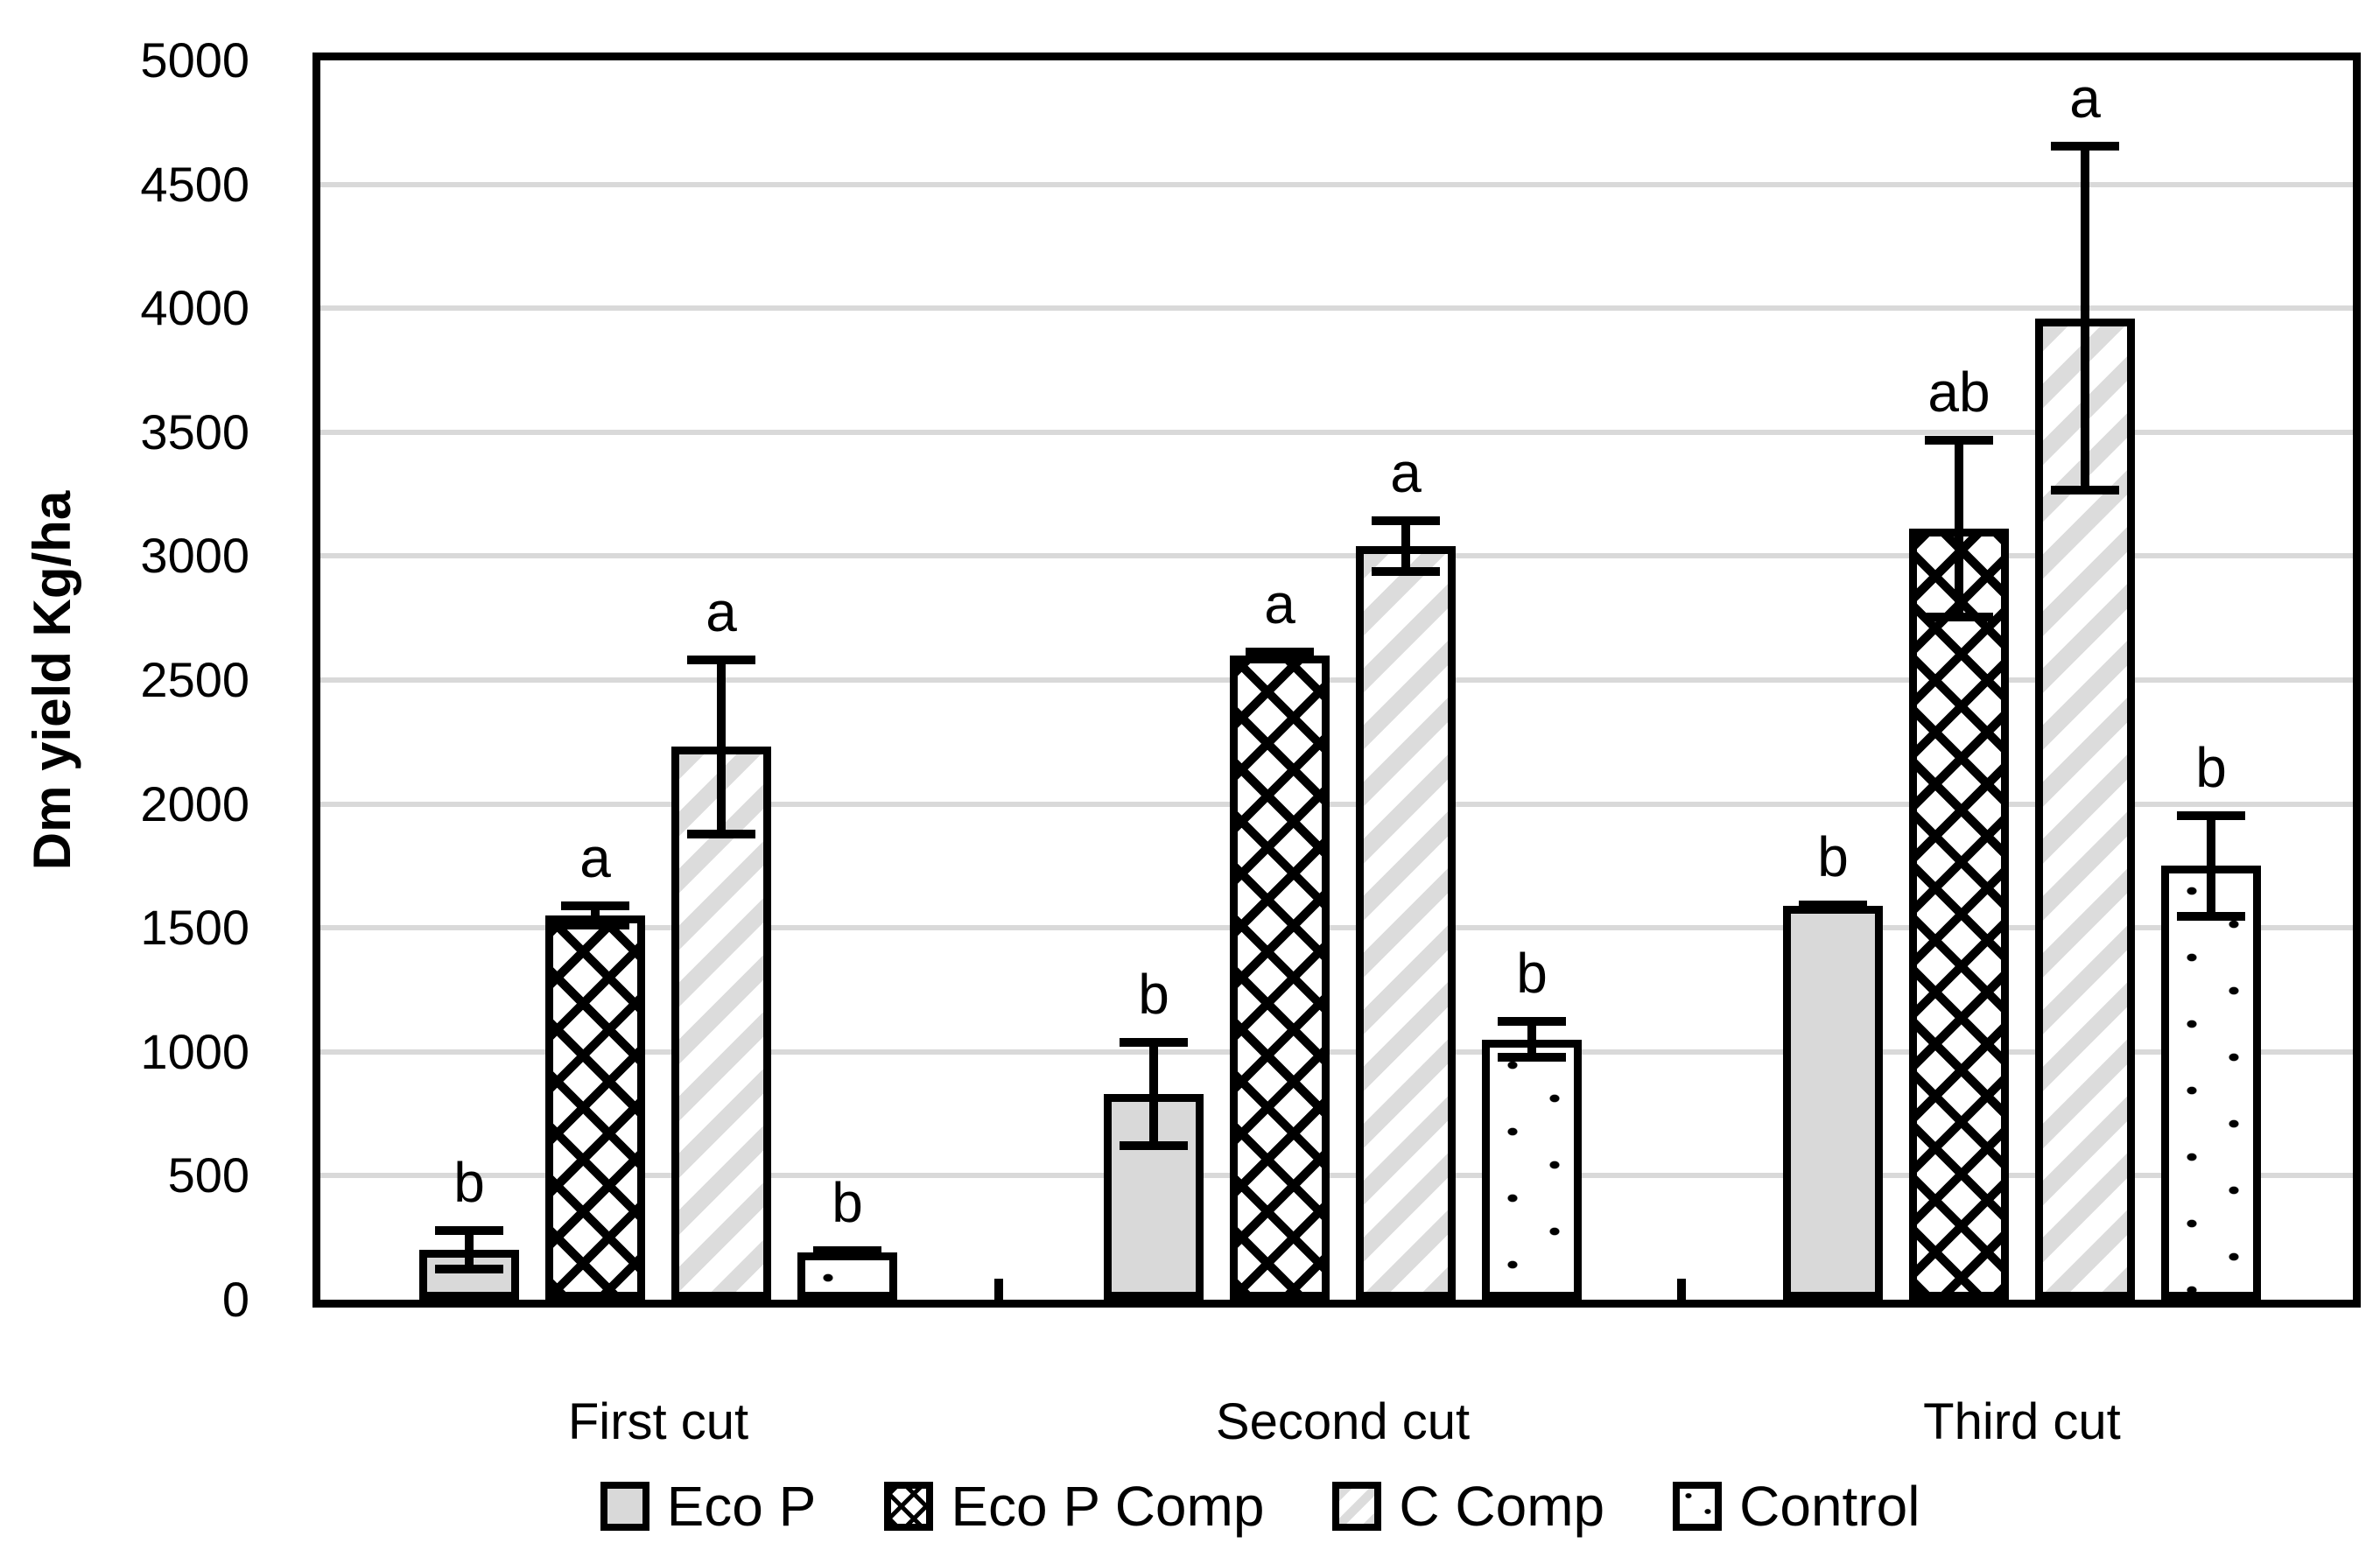 The width and height of the screenshot is (2380, 1543). What do you see at coordinates (194, 556) in the screenshot?
I see `y-tick-label-3000: 3000` at bounding box center [194, 556].